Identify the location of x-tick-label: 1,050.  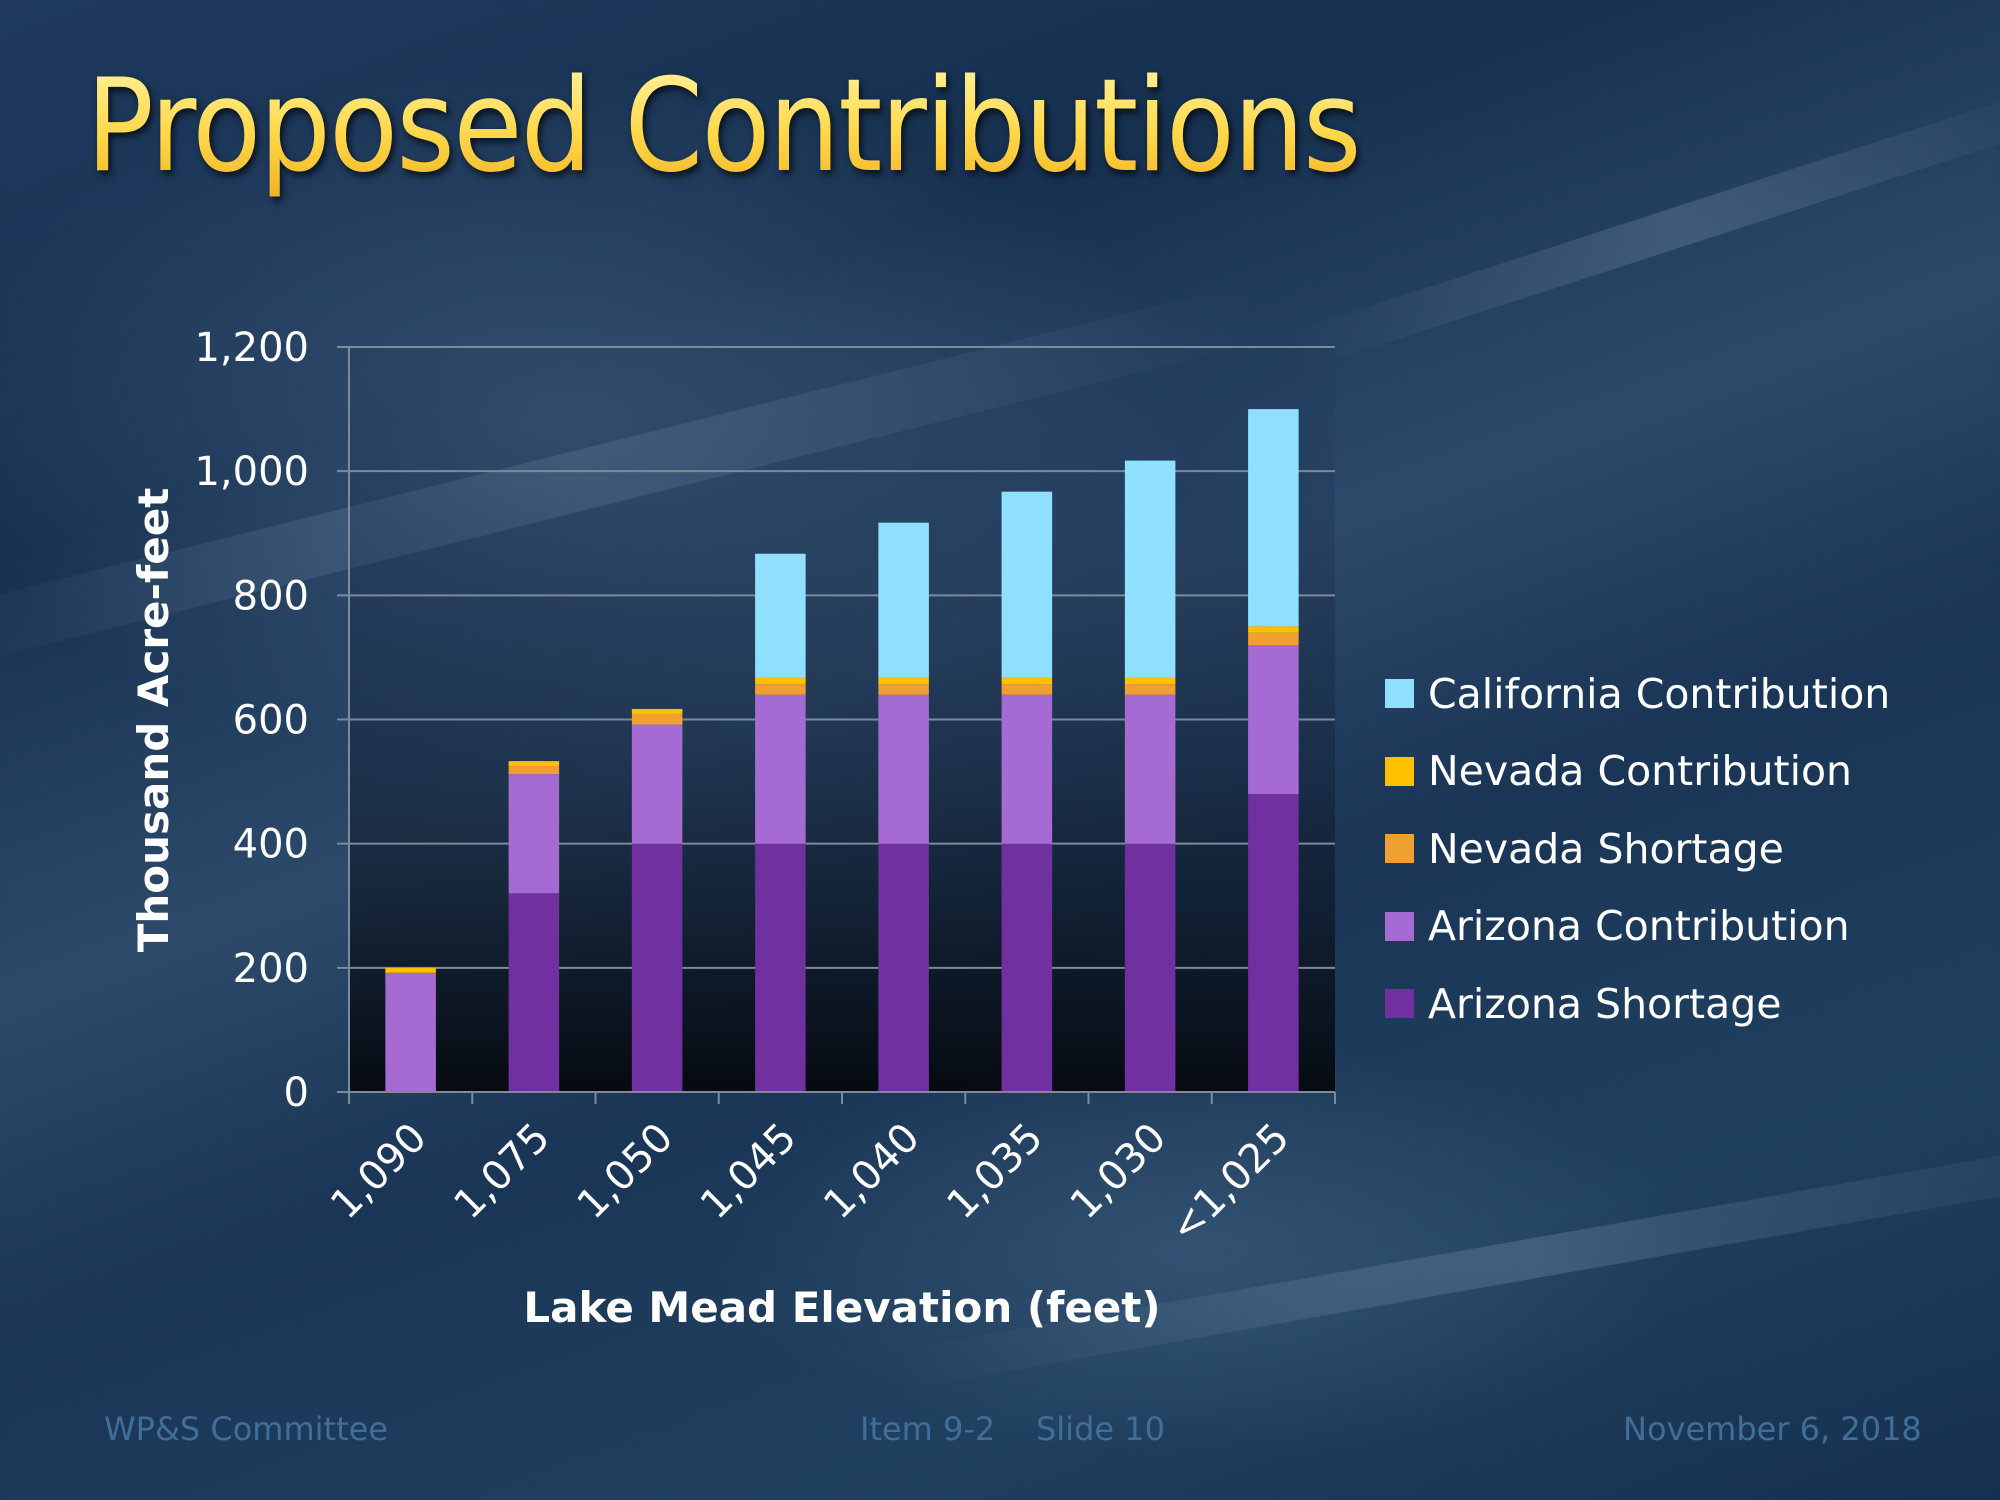
(626, 1172).